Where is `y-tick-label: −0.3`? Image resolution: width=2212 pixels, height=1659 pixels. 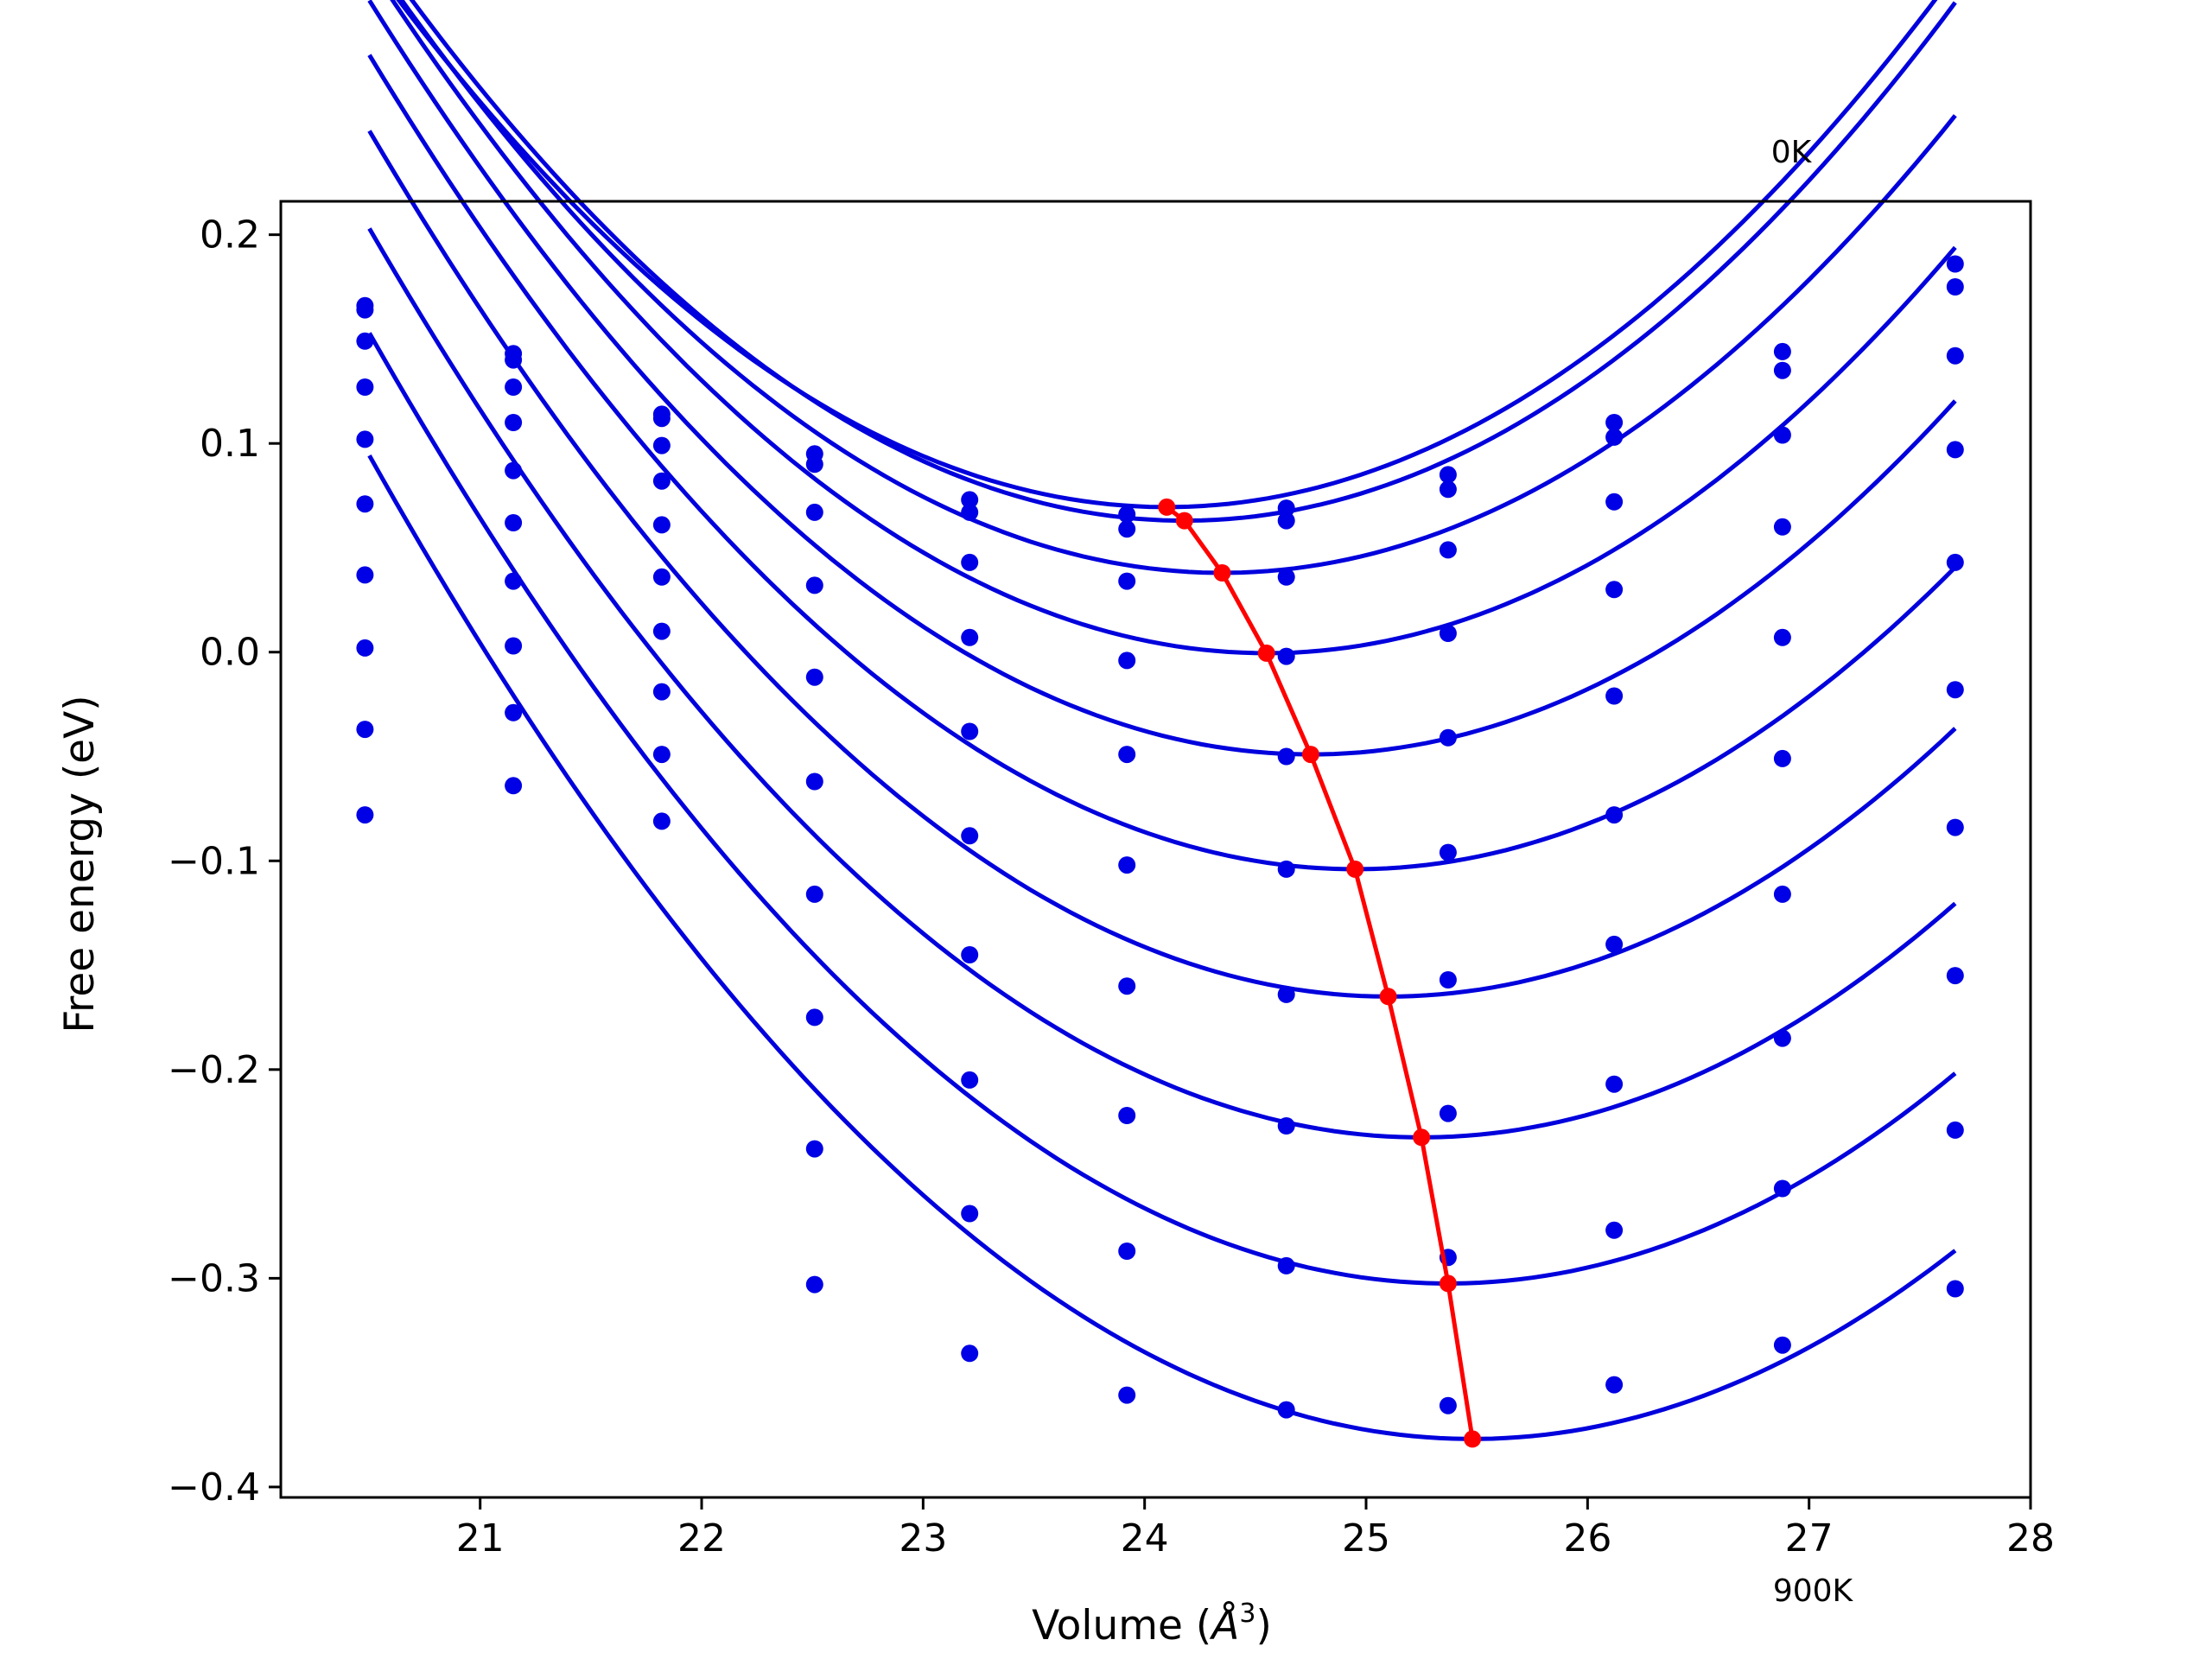 y-tick-label: −0.3 is located at coordinates (214, 1278).